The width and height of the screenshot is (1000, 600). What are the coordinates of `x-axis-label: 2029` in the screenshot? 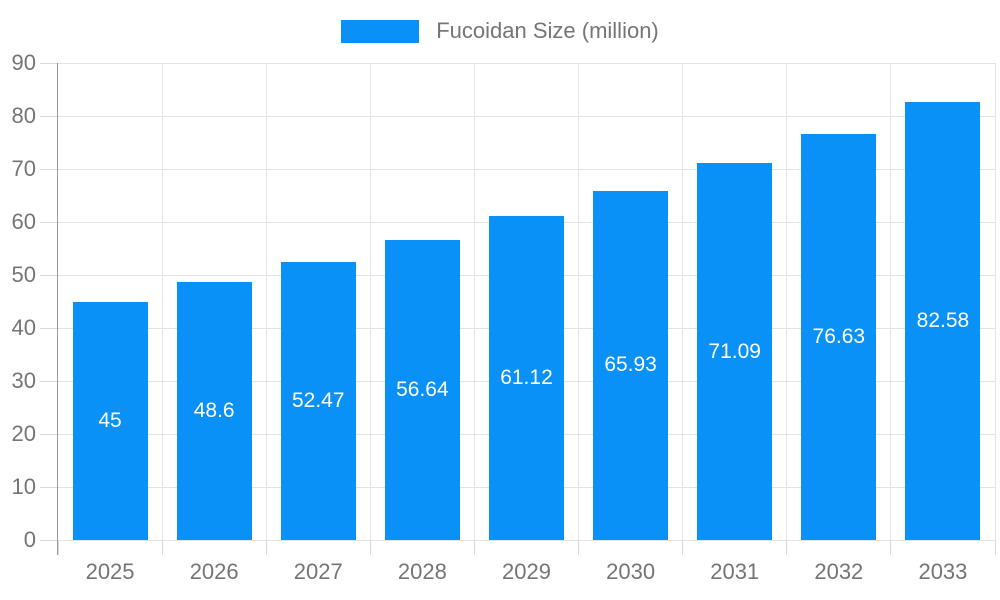 It's located at (526, 571).